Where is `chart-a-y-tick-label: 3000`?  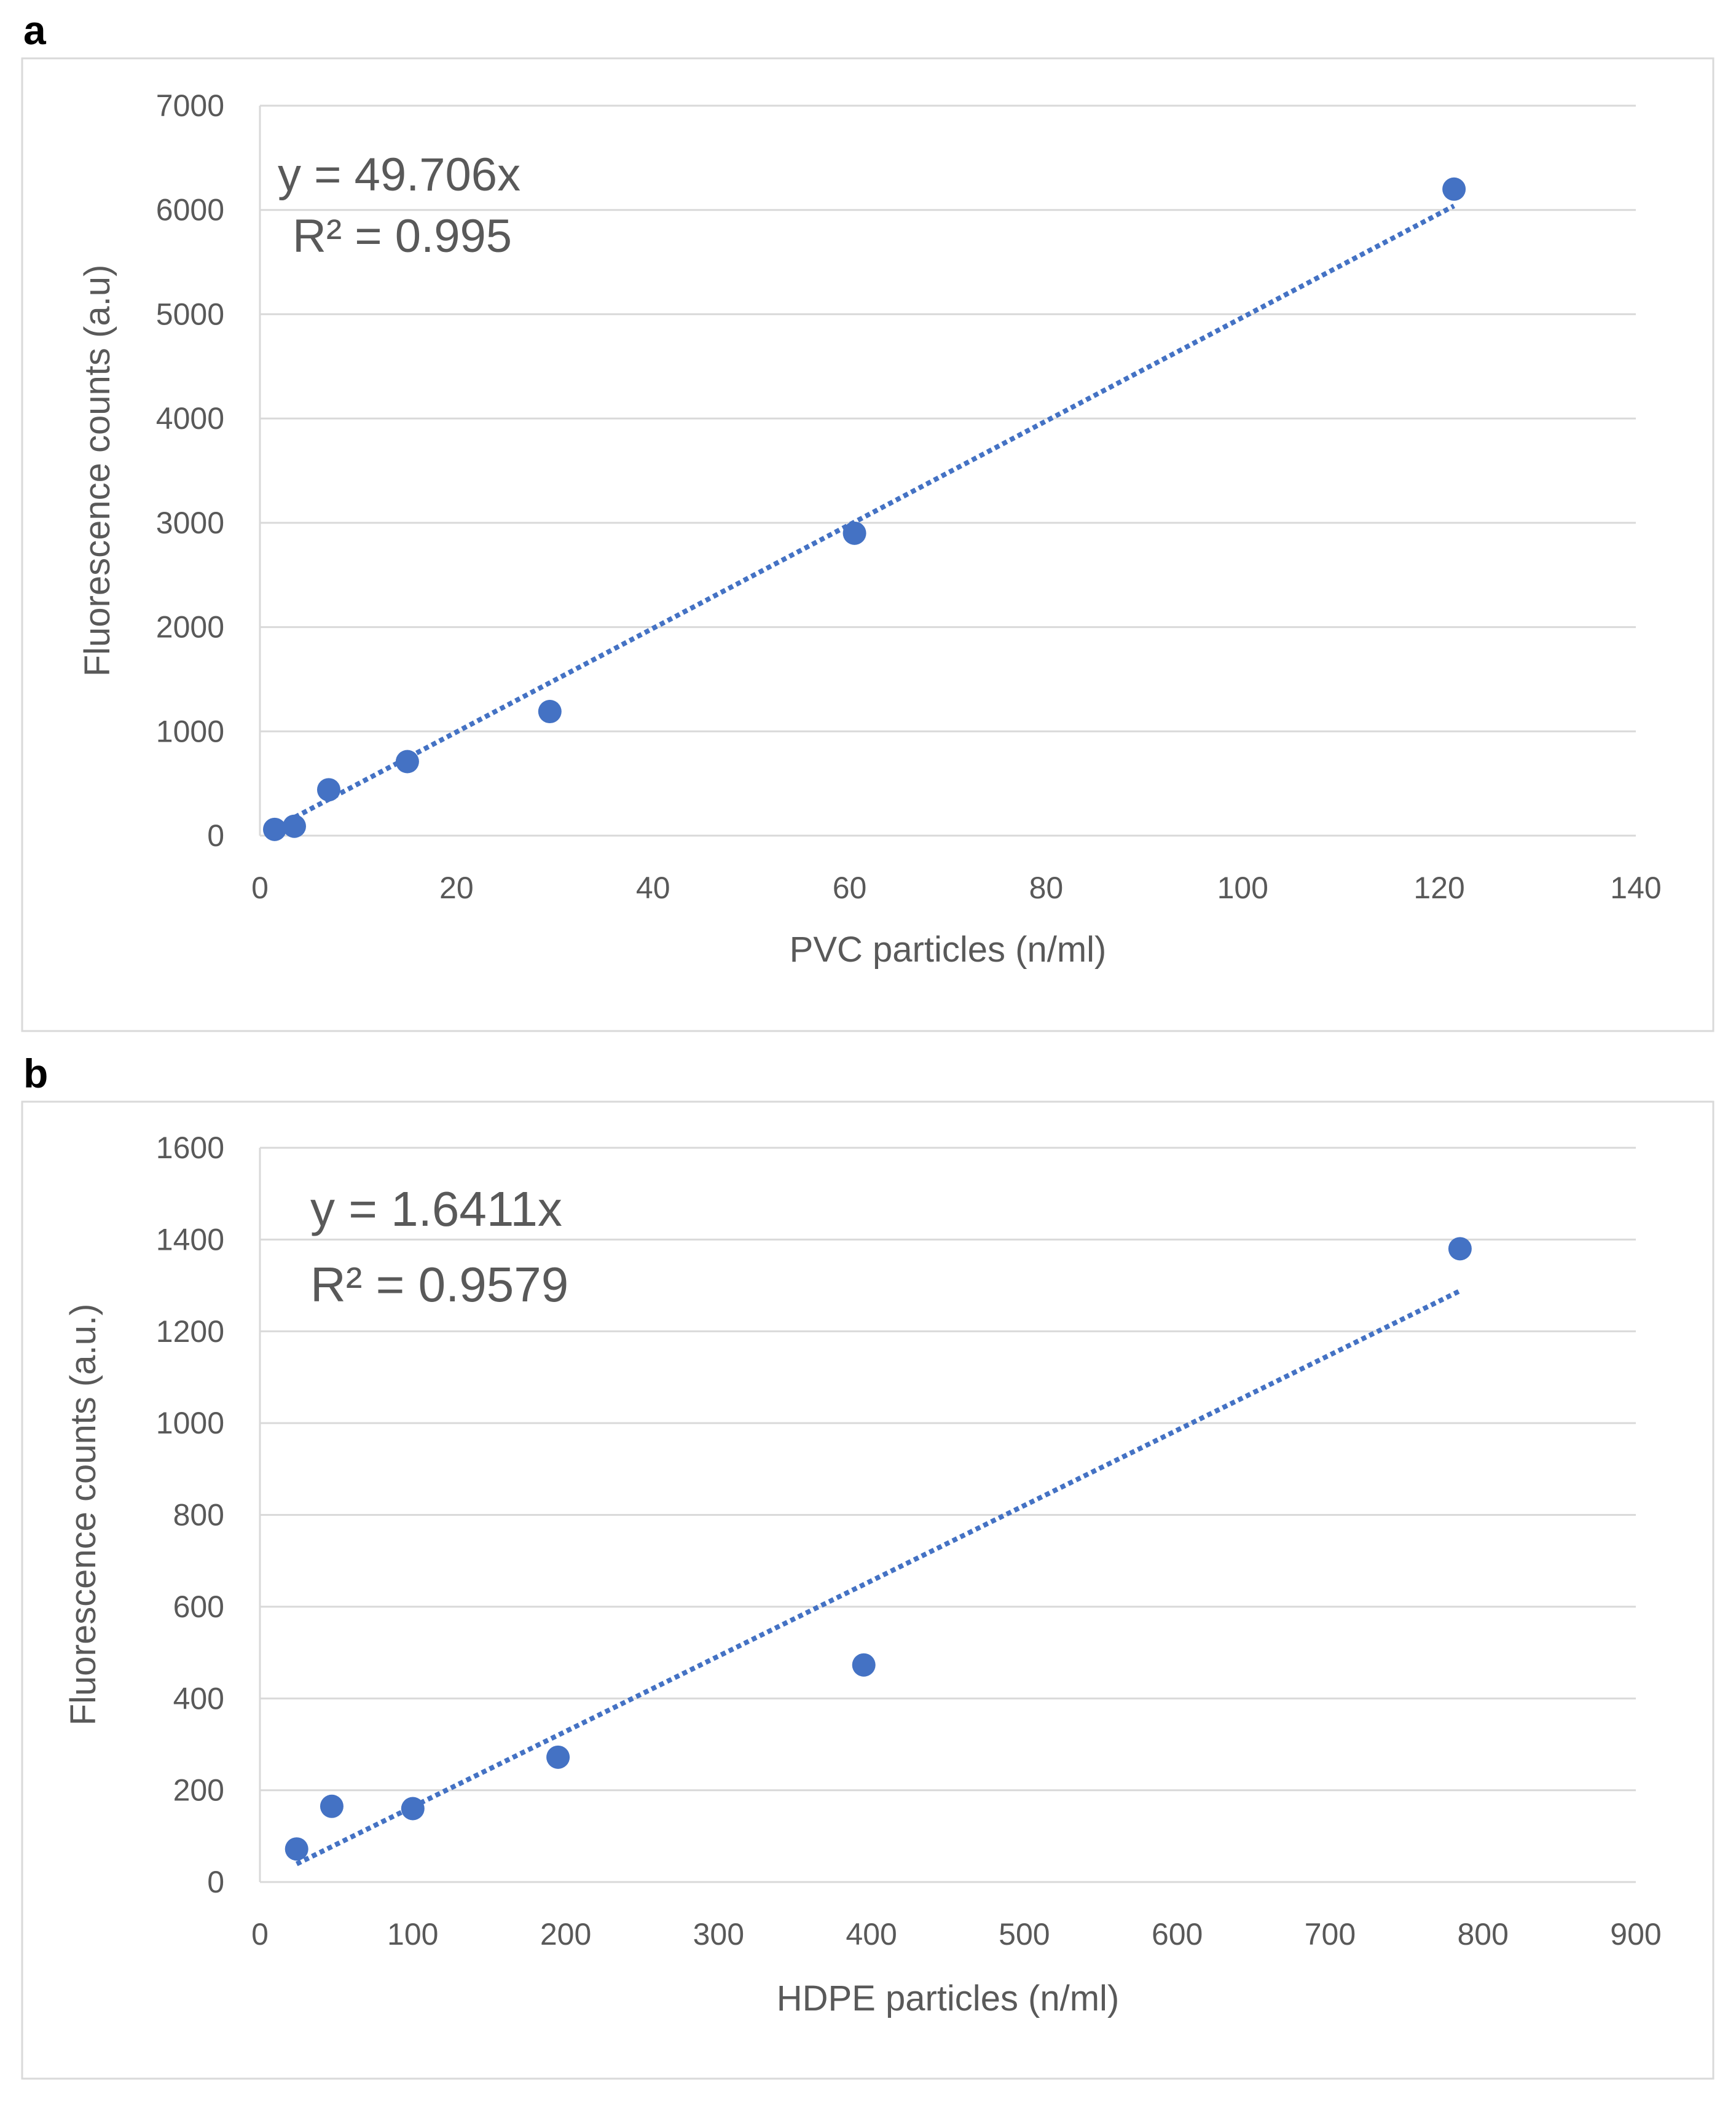
chart-a-y-tick-label: 3000 is located at coordinates (190, 523).